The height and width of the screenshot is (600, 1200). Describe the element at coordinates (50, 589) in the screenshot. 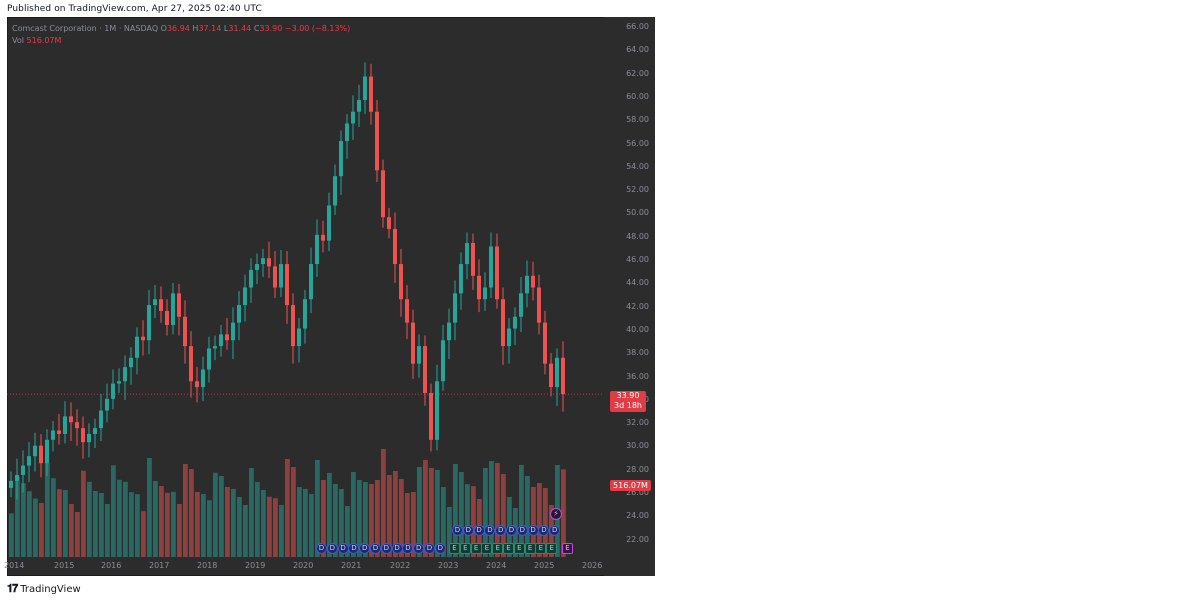

I see `tradingview-logo-text: TradingView` at that location.